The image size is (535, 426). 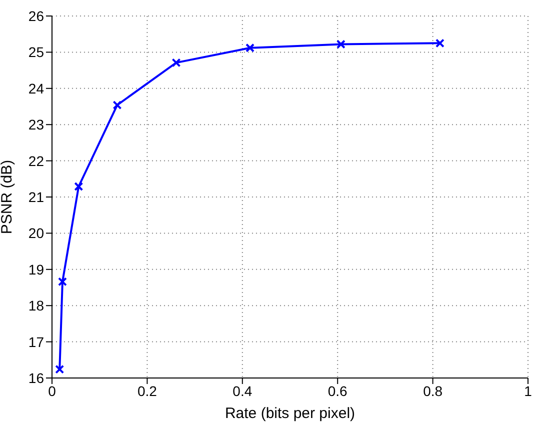 What do you see at coordinates (36, 88) in the screenshot?
I see `y-tick-label: 24` at bounding box center [36, 88].